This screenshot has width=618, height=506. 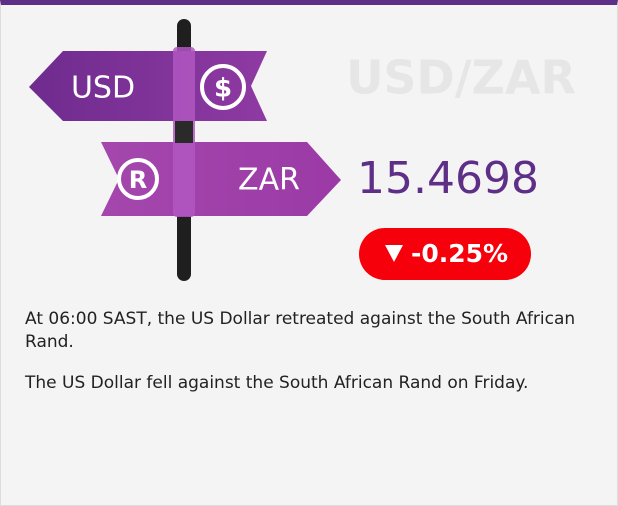 What do you see at coordinates (461, 78) in the screenshot?
I see `pair-watermark: USD/ZAR` at bounding box center [461, 78].